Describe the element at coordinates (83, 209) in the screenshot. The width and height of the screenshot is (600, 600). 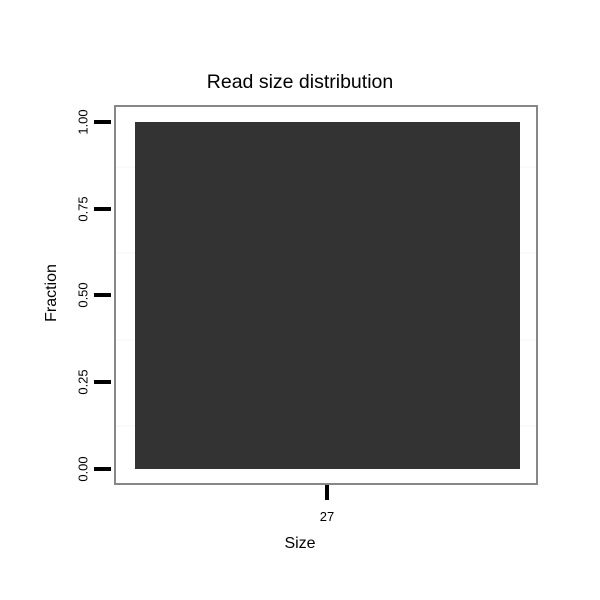
I see `y-tick-label-text: 0.75` at that location.